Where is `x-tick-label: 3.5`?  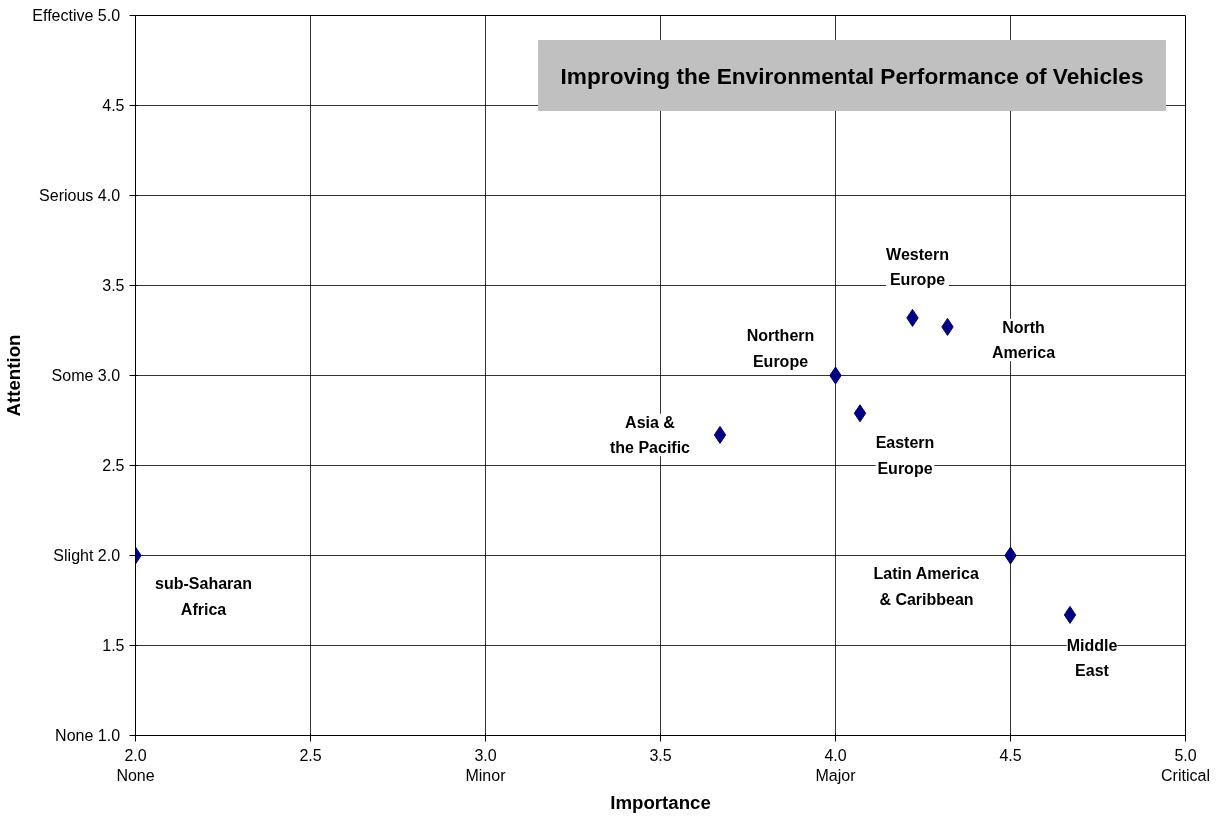 x-tick-label: 3.5 is located at coordinates (660, 755).